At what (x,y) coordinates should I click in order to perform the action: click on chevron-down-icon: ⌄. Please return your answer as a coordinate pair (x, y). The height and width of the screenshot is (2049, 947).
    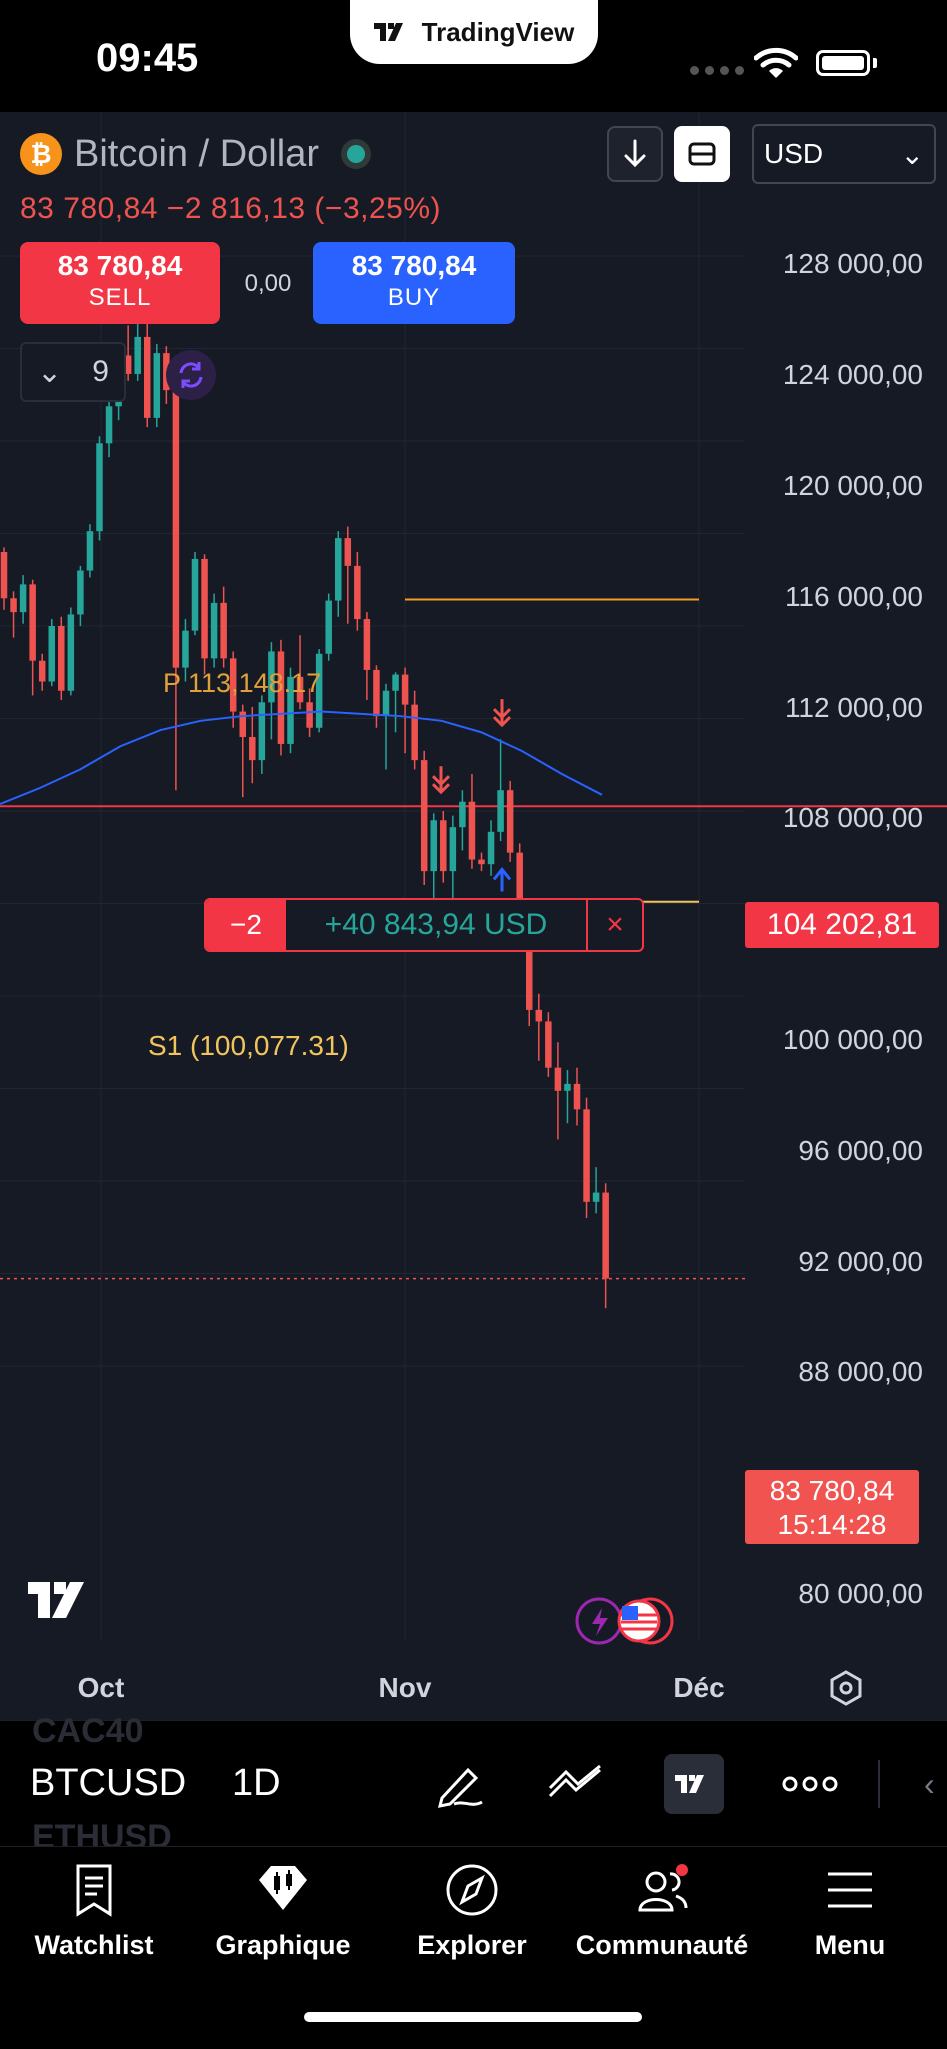
    Looking at the image, I should click on (912, 154).